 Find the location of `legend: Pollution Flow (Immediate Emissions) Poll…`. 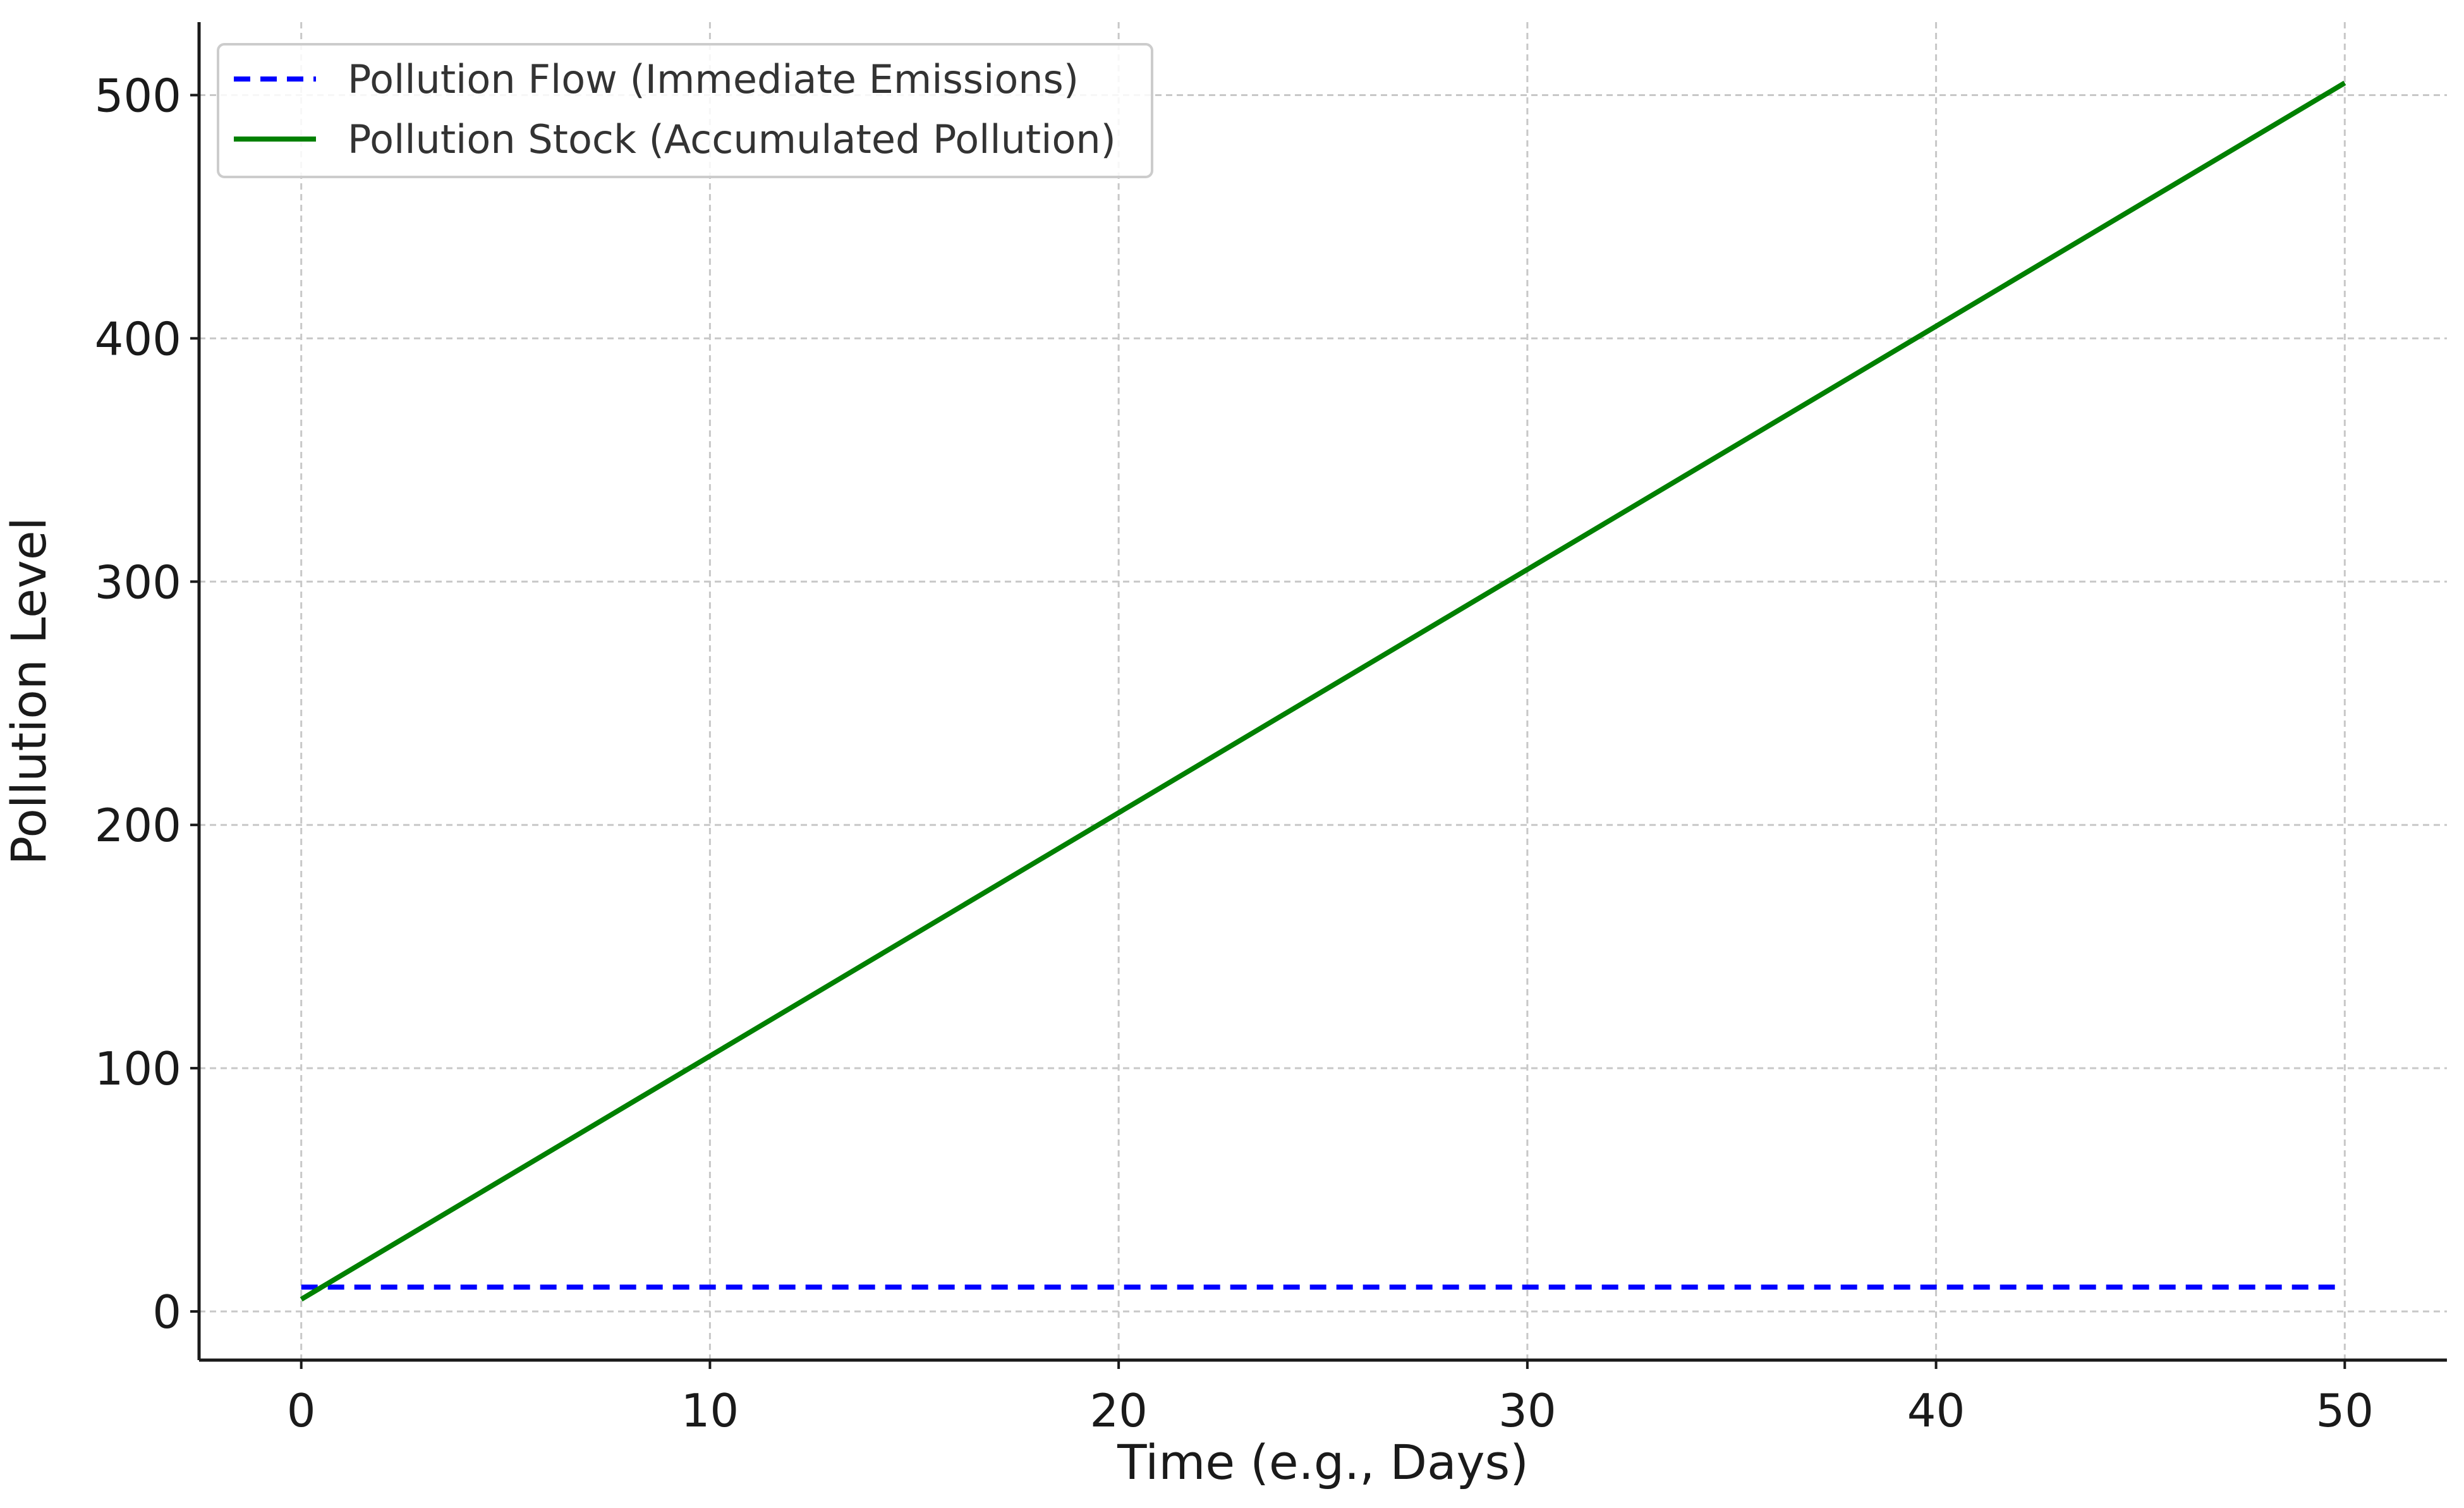

legend: Pollution Flow (Immediate Emissions) Poll… is located at coordinates (685, 110).